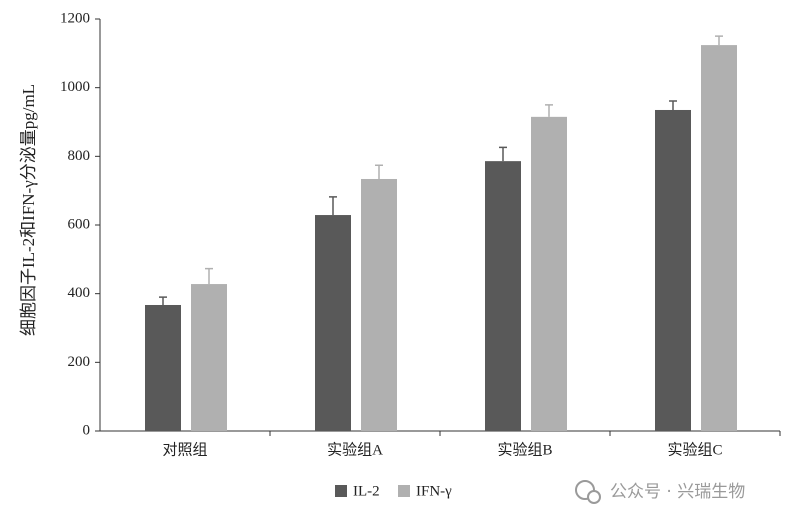 The image size is (800, 523). What do you see at coordinates (79, 293) in the screenshot?
I see `y-tick-label: 400` at bounding box center [79, 293].